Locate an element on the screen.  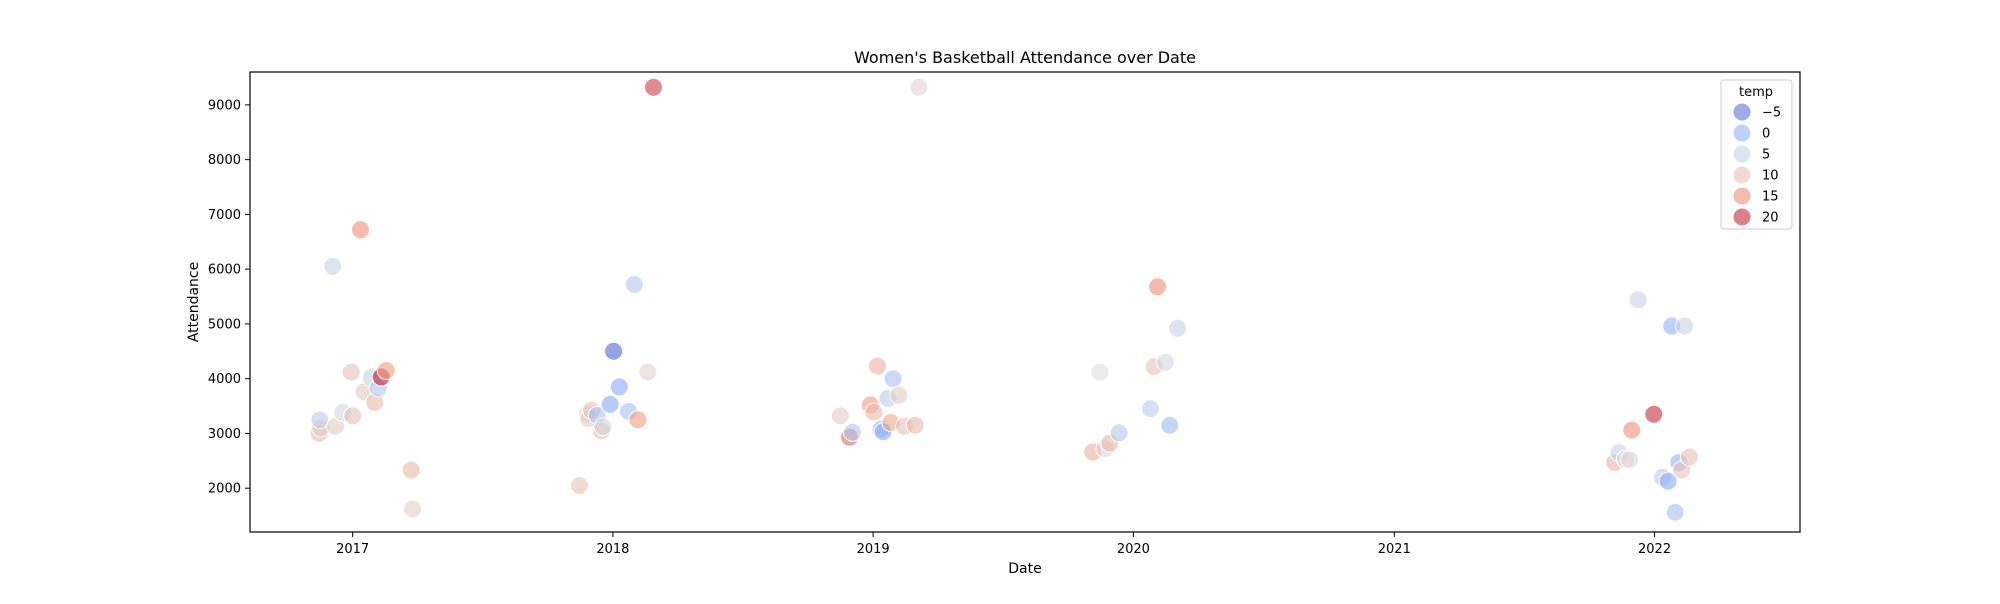
legend-label: 5 is located at coordinates (1766, 155).